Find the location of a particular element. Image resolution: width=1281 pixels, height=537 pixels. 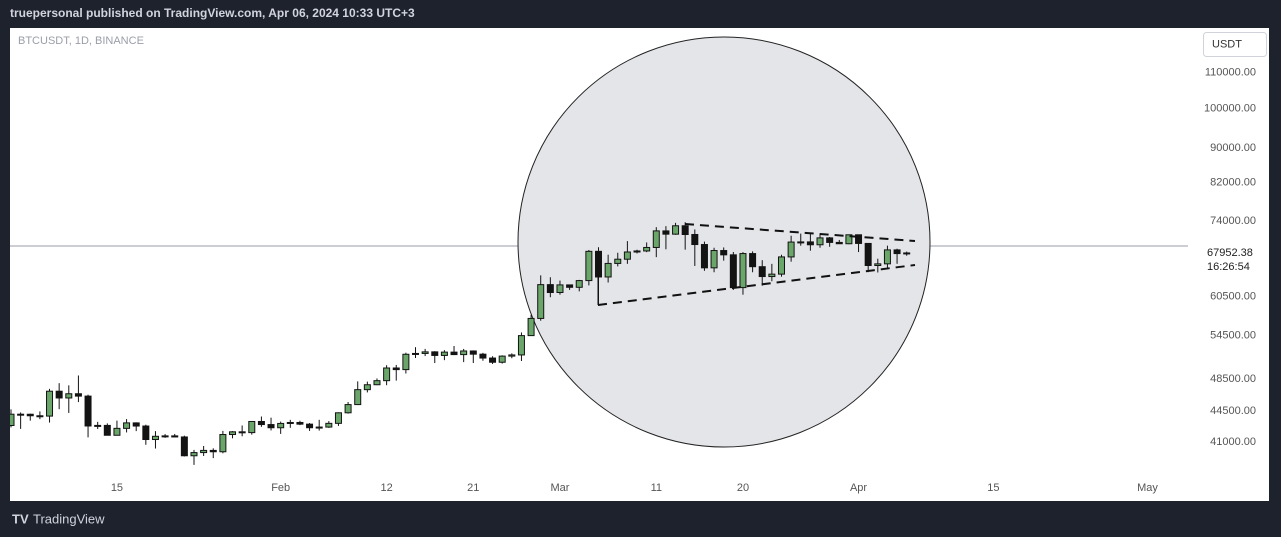

x-tick-label: Mar is located at coordinates (559, 488).